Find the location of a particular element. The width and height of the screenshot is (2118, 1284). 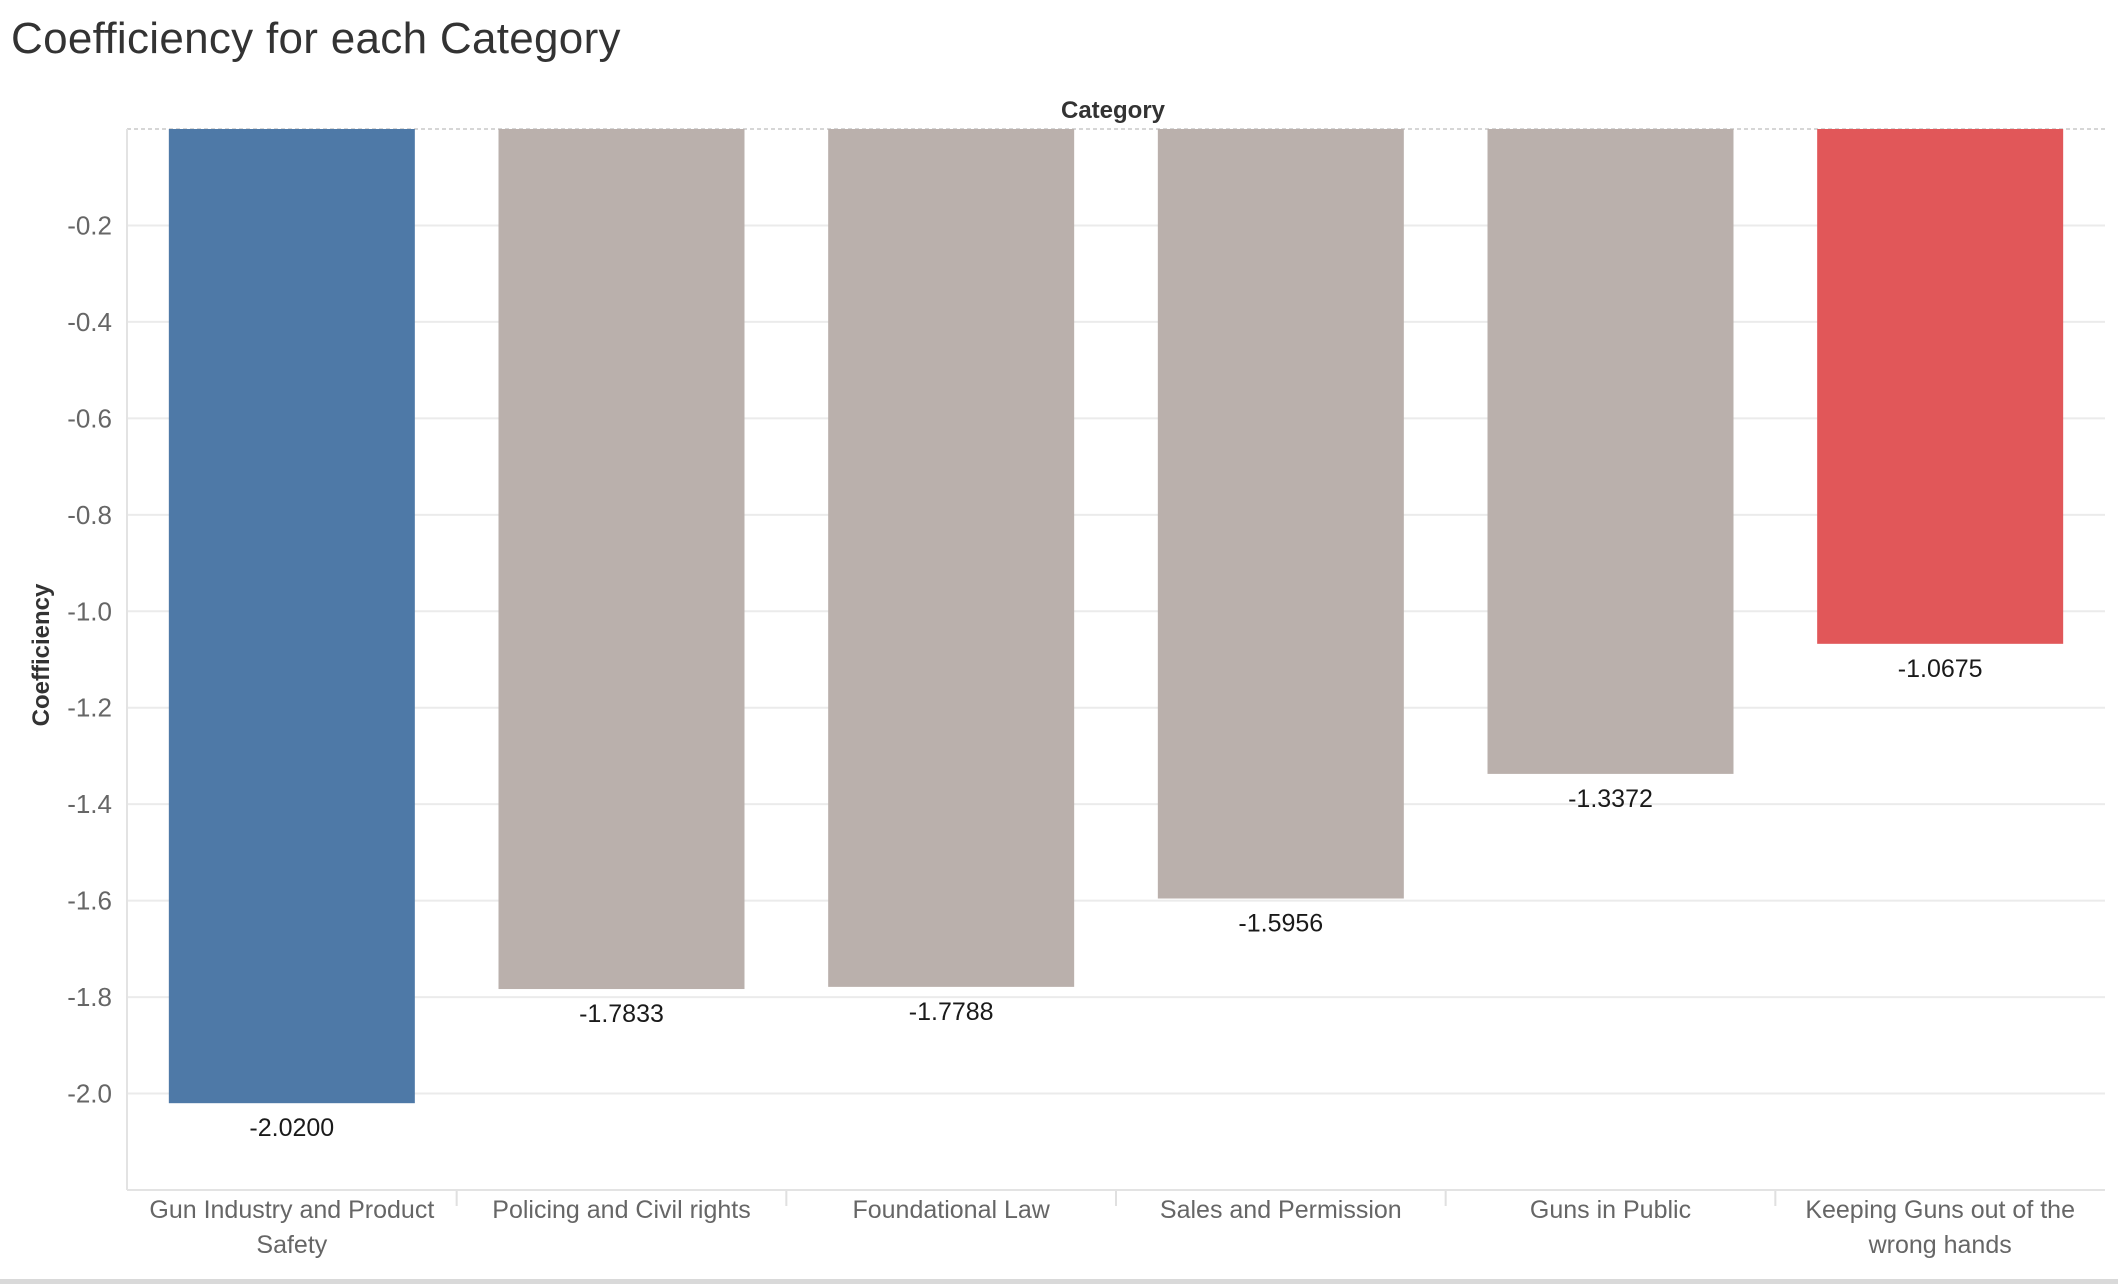

y-tick-label: -1.2 is located at coordinates (89, 708).